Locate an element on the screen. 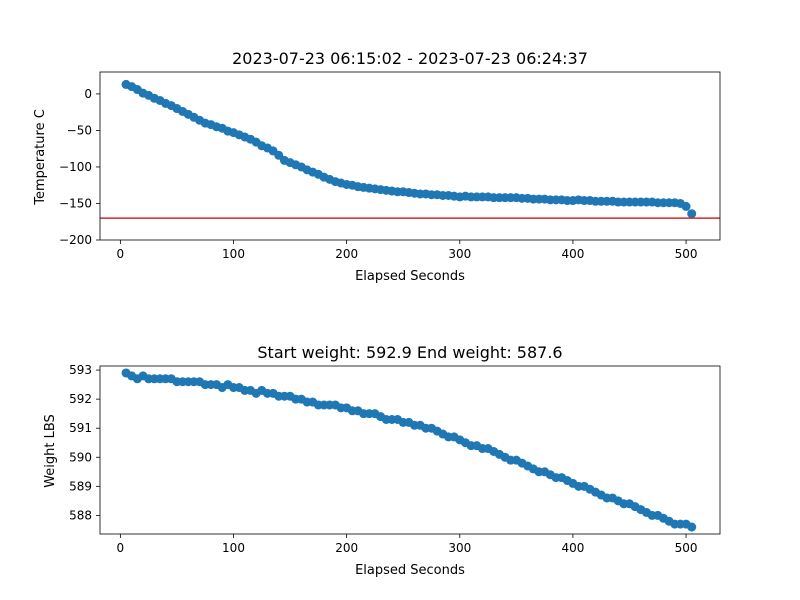 The height and width of the screenshot is (600, 800). temperature-y-tick-label: −200 is located at coordinates (75, 240).